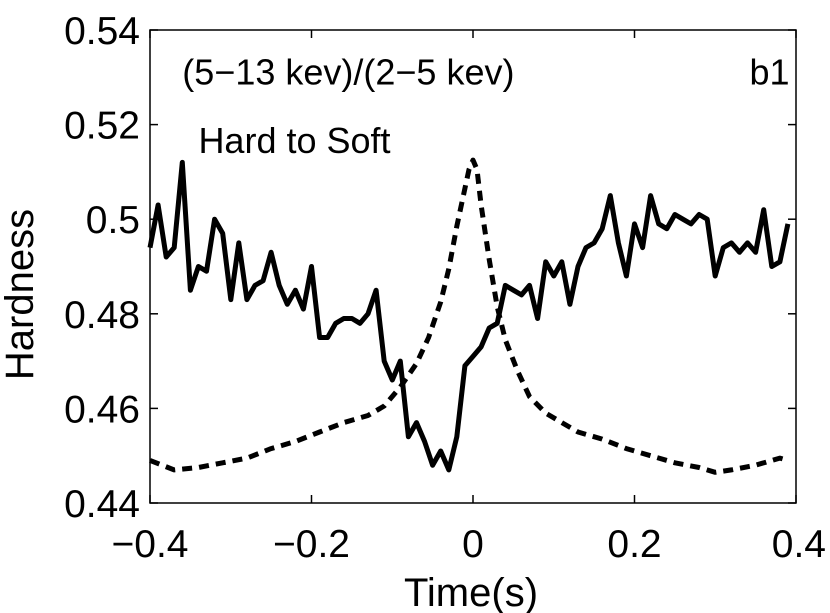  I want to click on x-tick-label: −0.2, so click(311, 544).